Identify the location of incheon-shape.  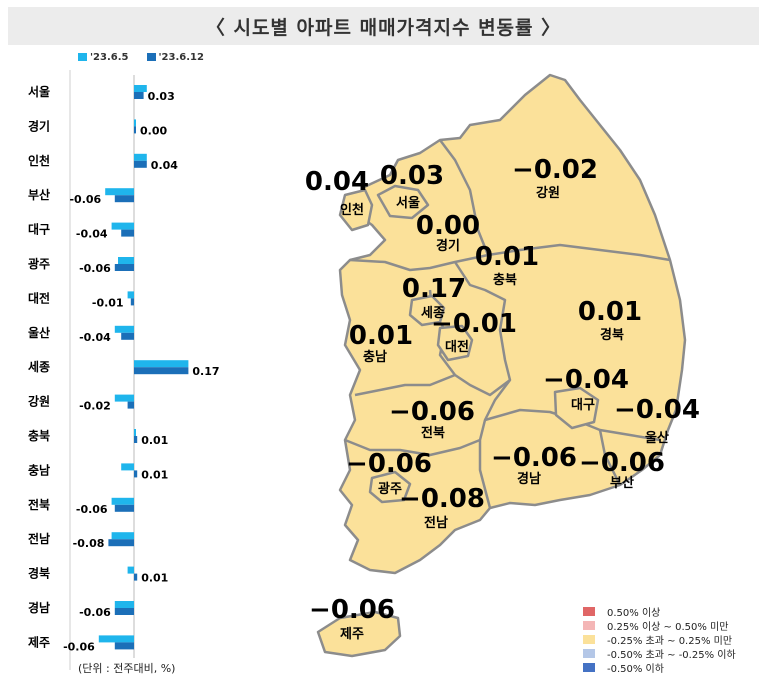
(356, 210).